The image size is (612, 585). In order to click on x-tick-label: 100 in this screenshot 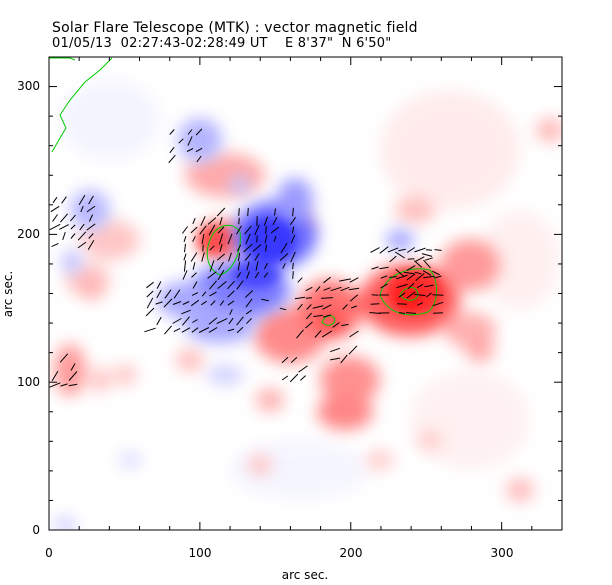, I will do `click(200, 553)`.